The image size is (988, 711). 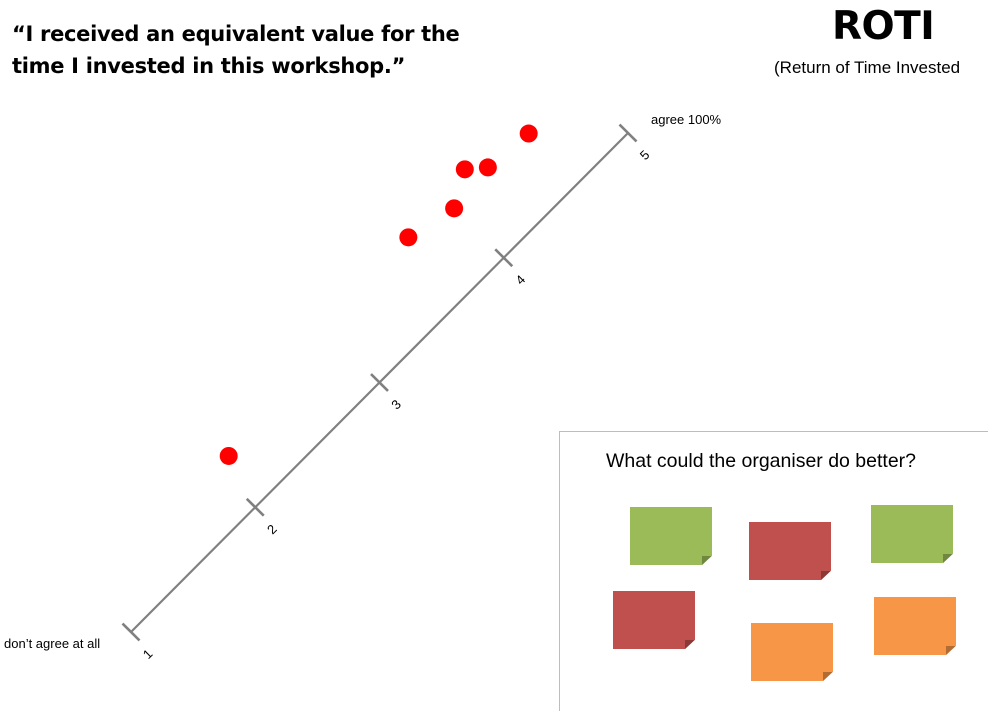 I want to click on scale-tick-label: 4, so click(x=521, y=280).